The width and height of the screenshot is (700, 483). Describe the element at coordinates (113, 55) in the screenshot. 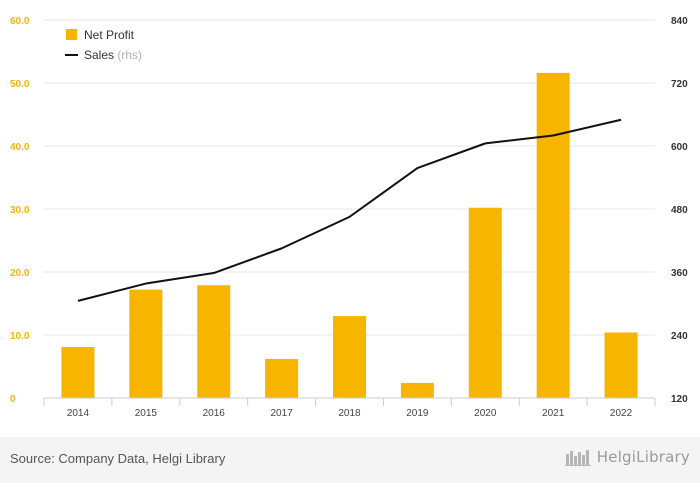

I see `legend-label-sales: Sales (rhs)` at that location.